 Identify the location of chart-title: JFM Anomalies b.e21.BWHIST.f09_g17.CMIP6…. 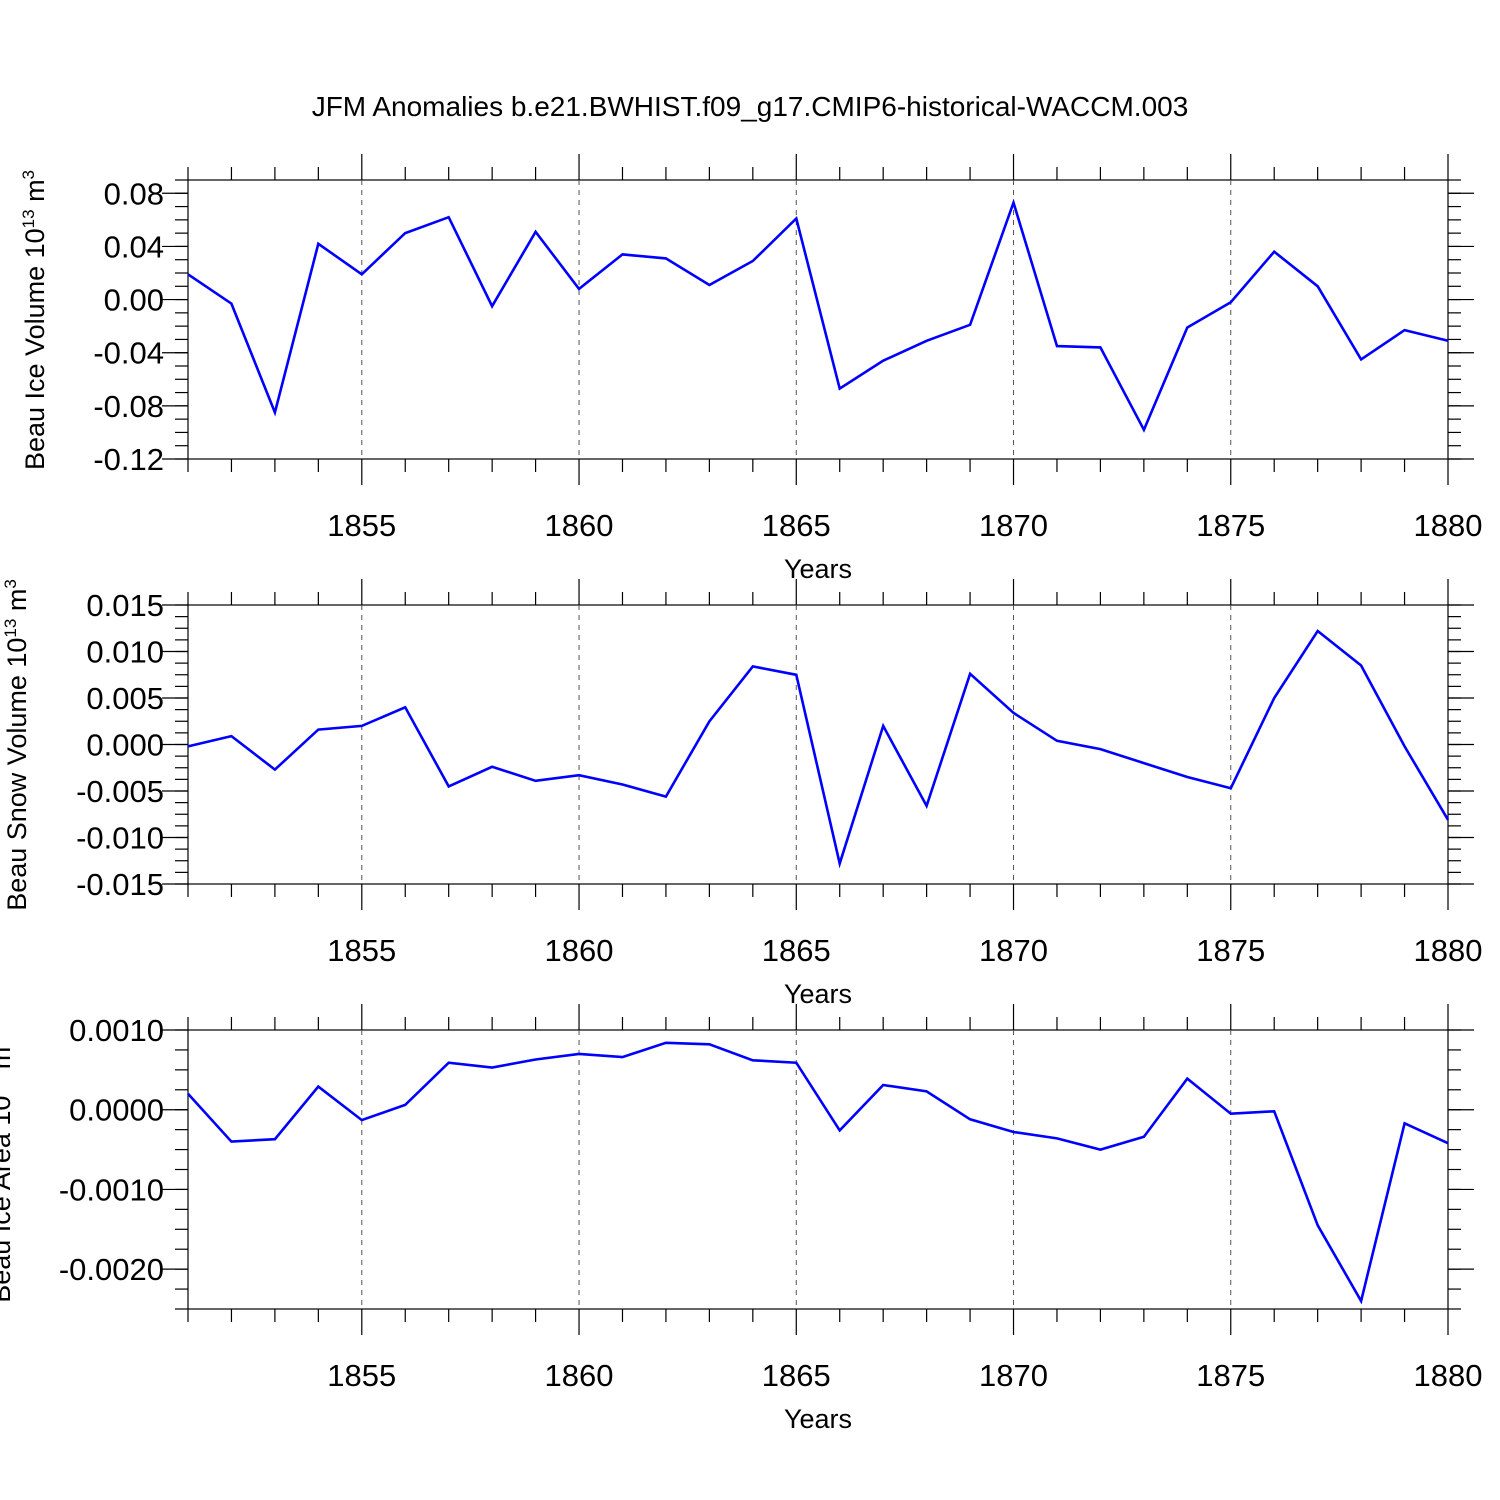
(750, 106).